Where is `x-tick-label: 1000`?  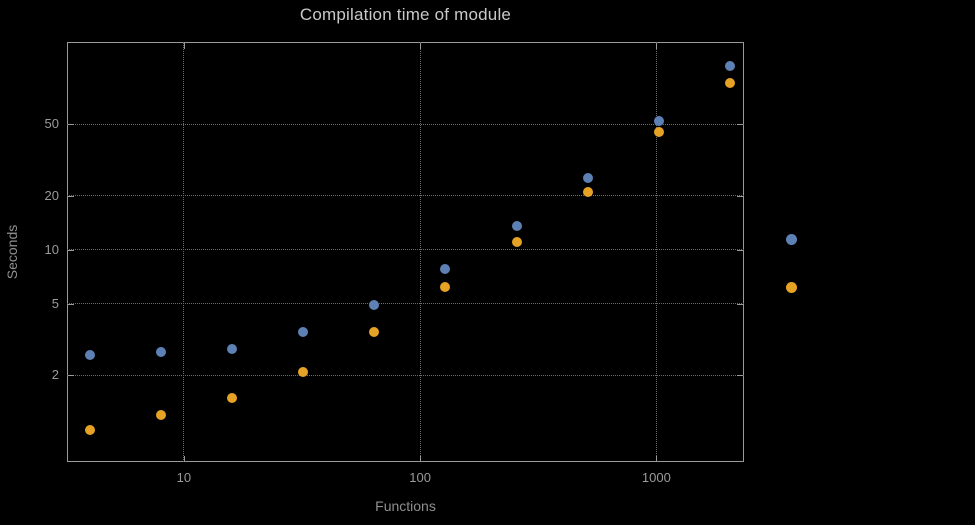 x-tick-label: 1000 is located at coordinates (656, 477).